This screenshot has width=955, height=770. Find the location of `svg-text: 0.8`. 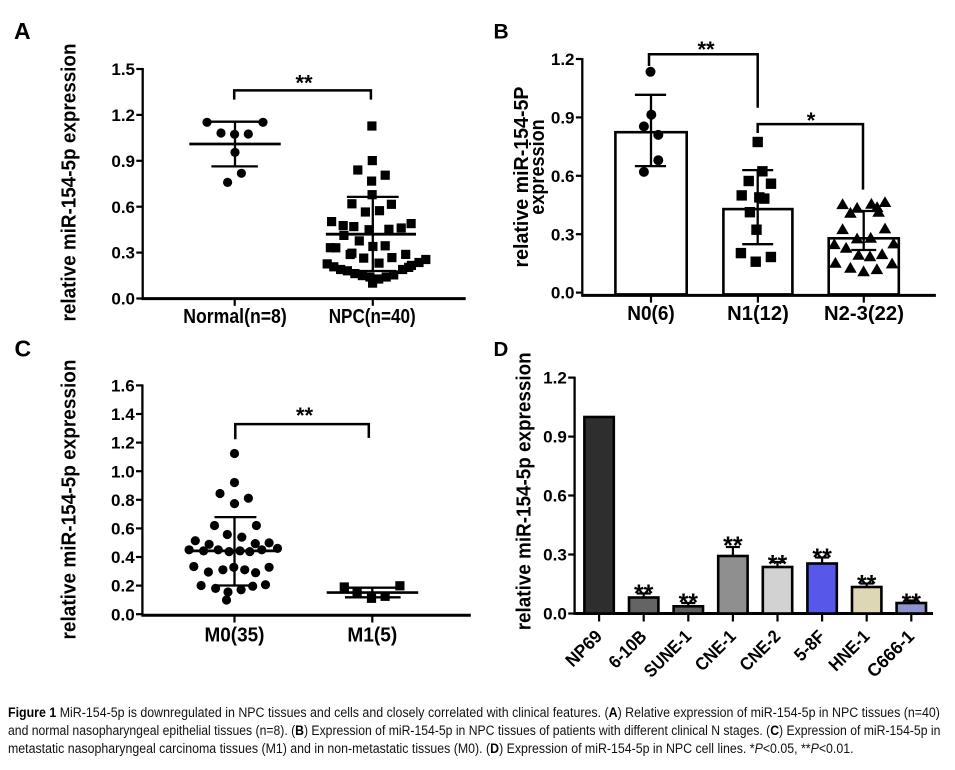

svg-text: 0.8 is located at coordinates (123, 500).